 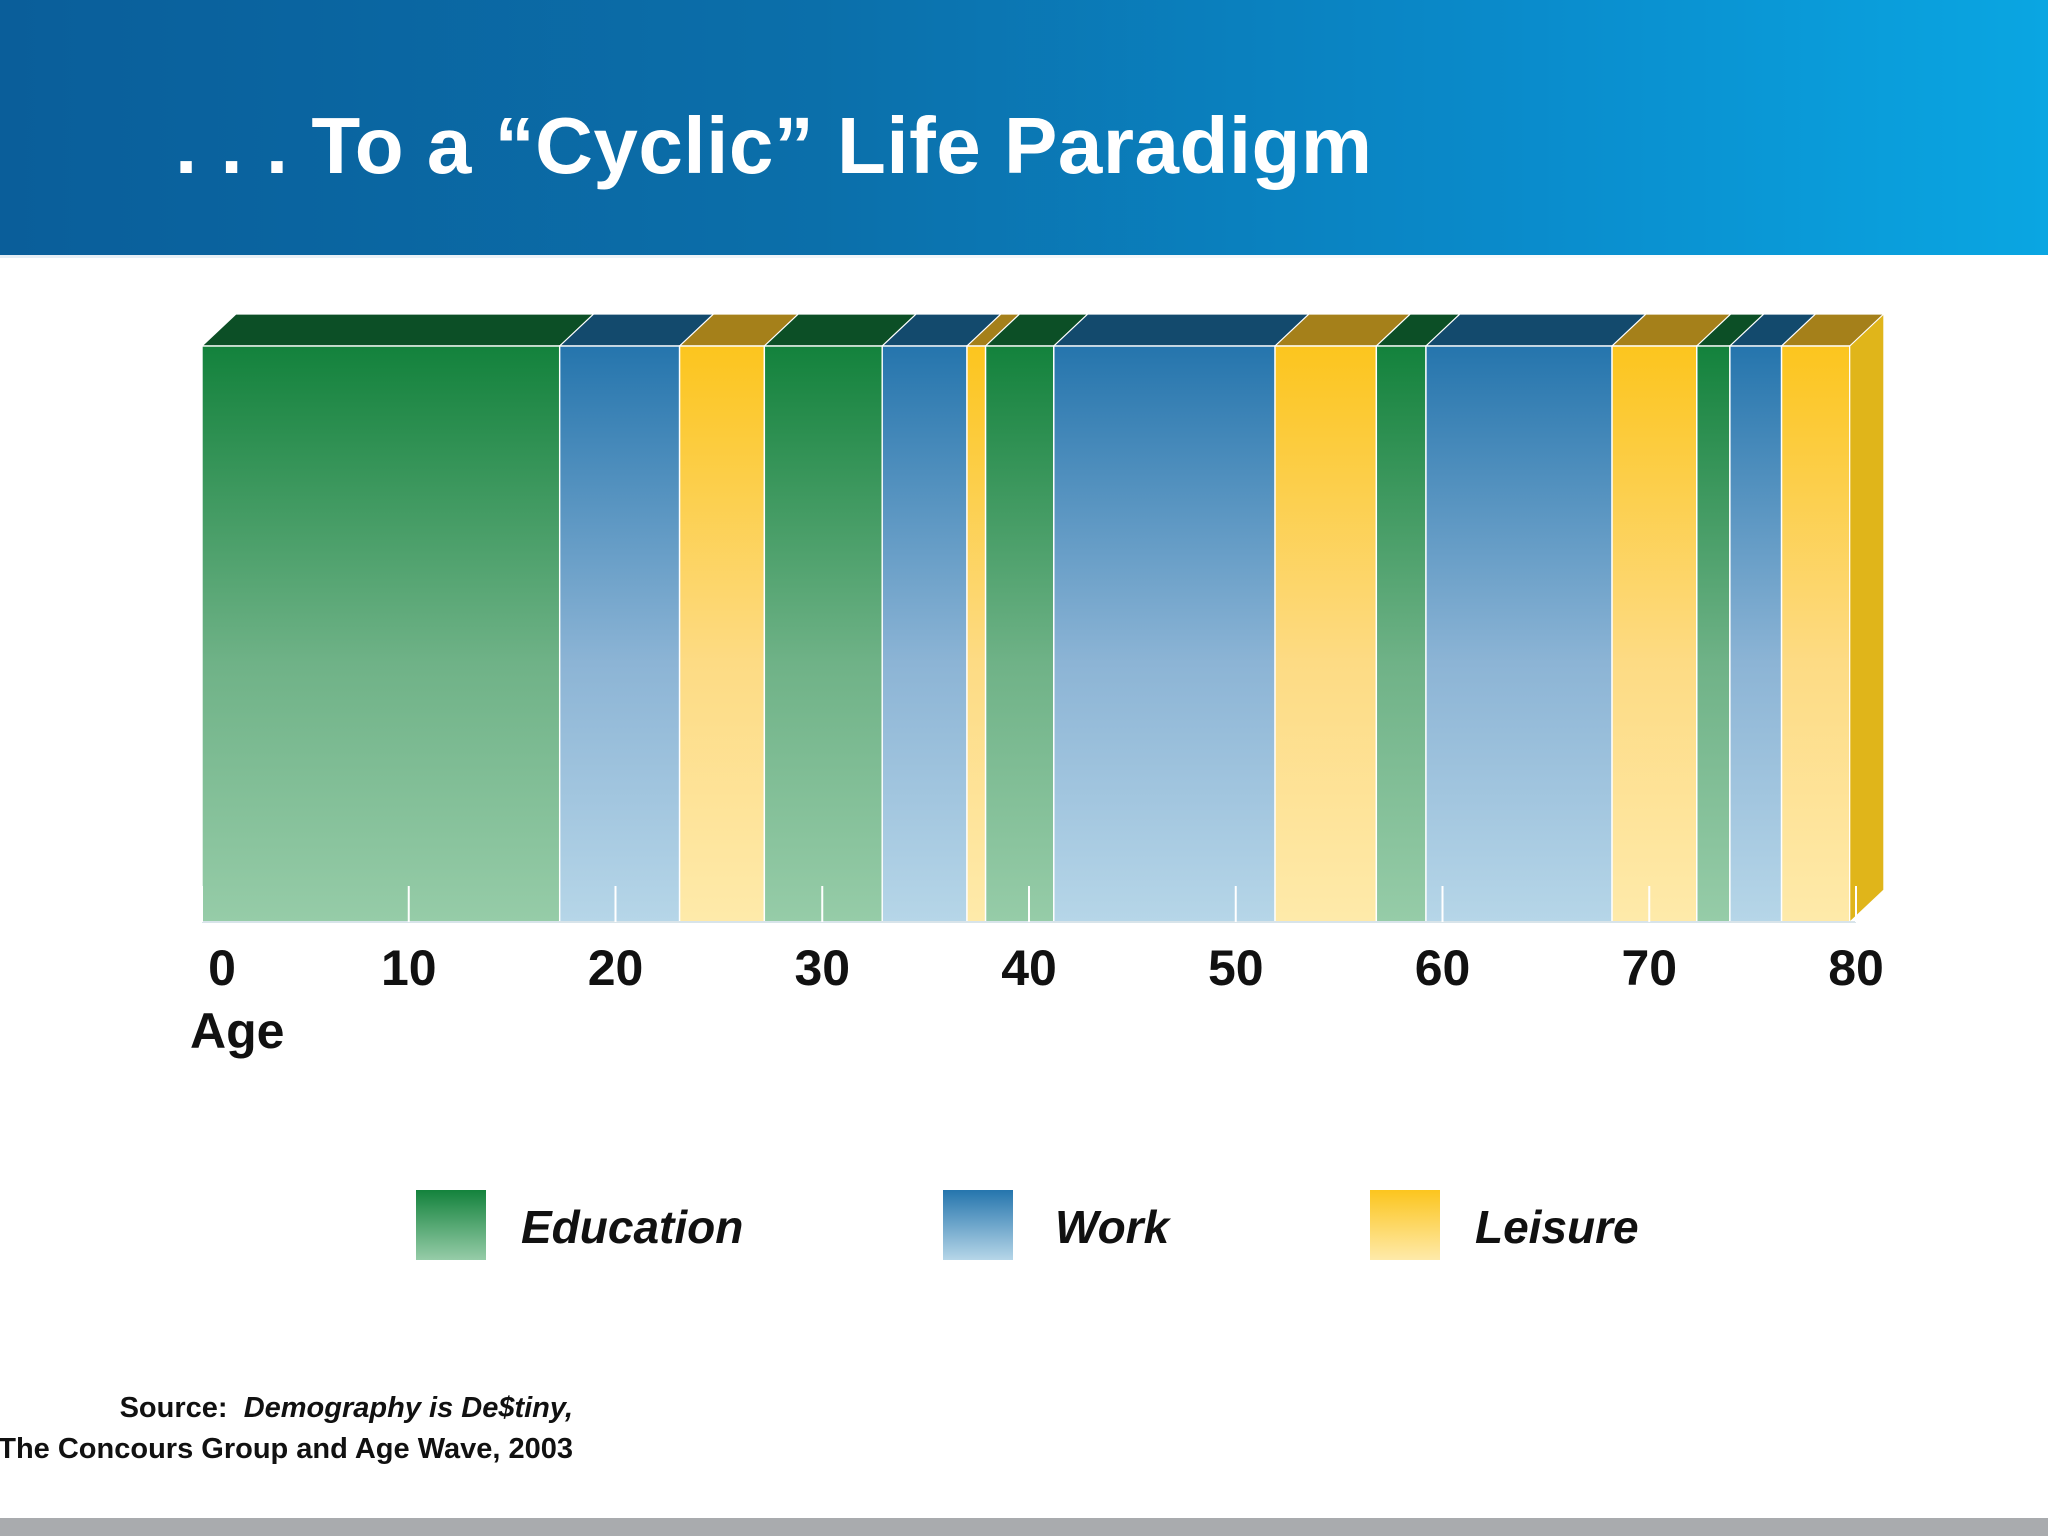 I want to click on bar-top-faces, so click(x=1043, y=330).